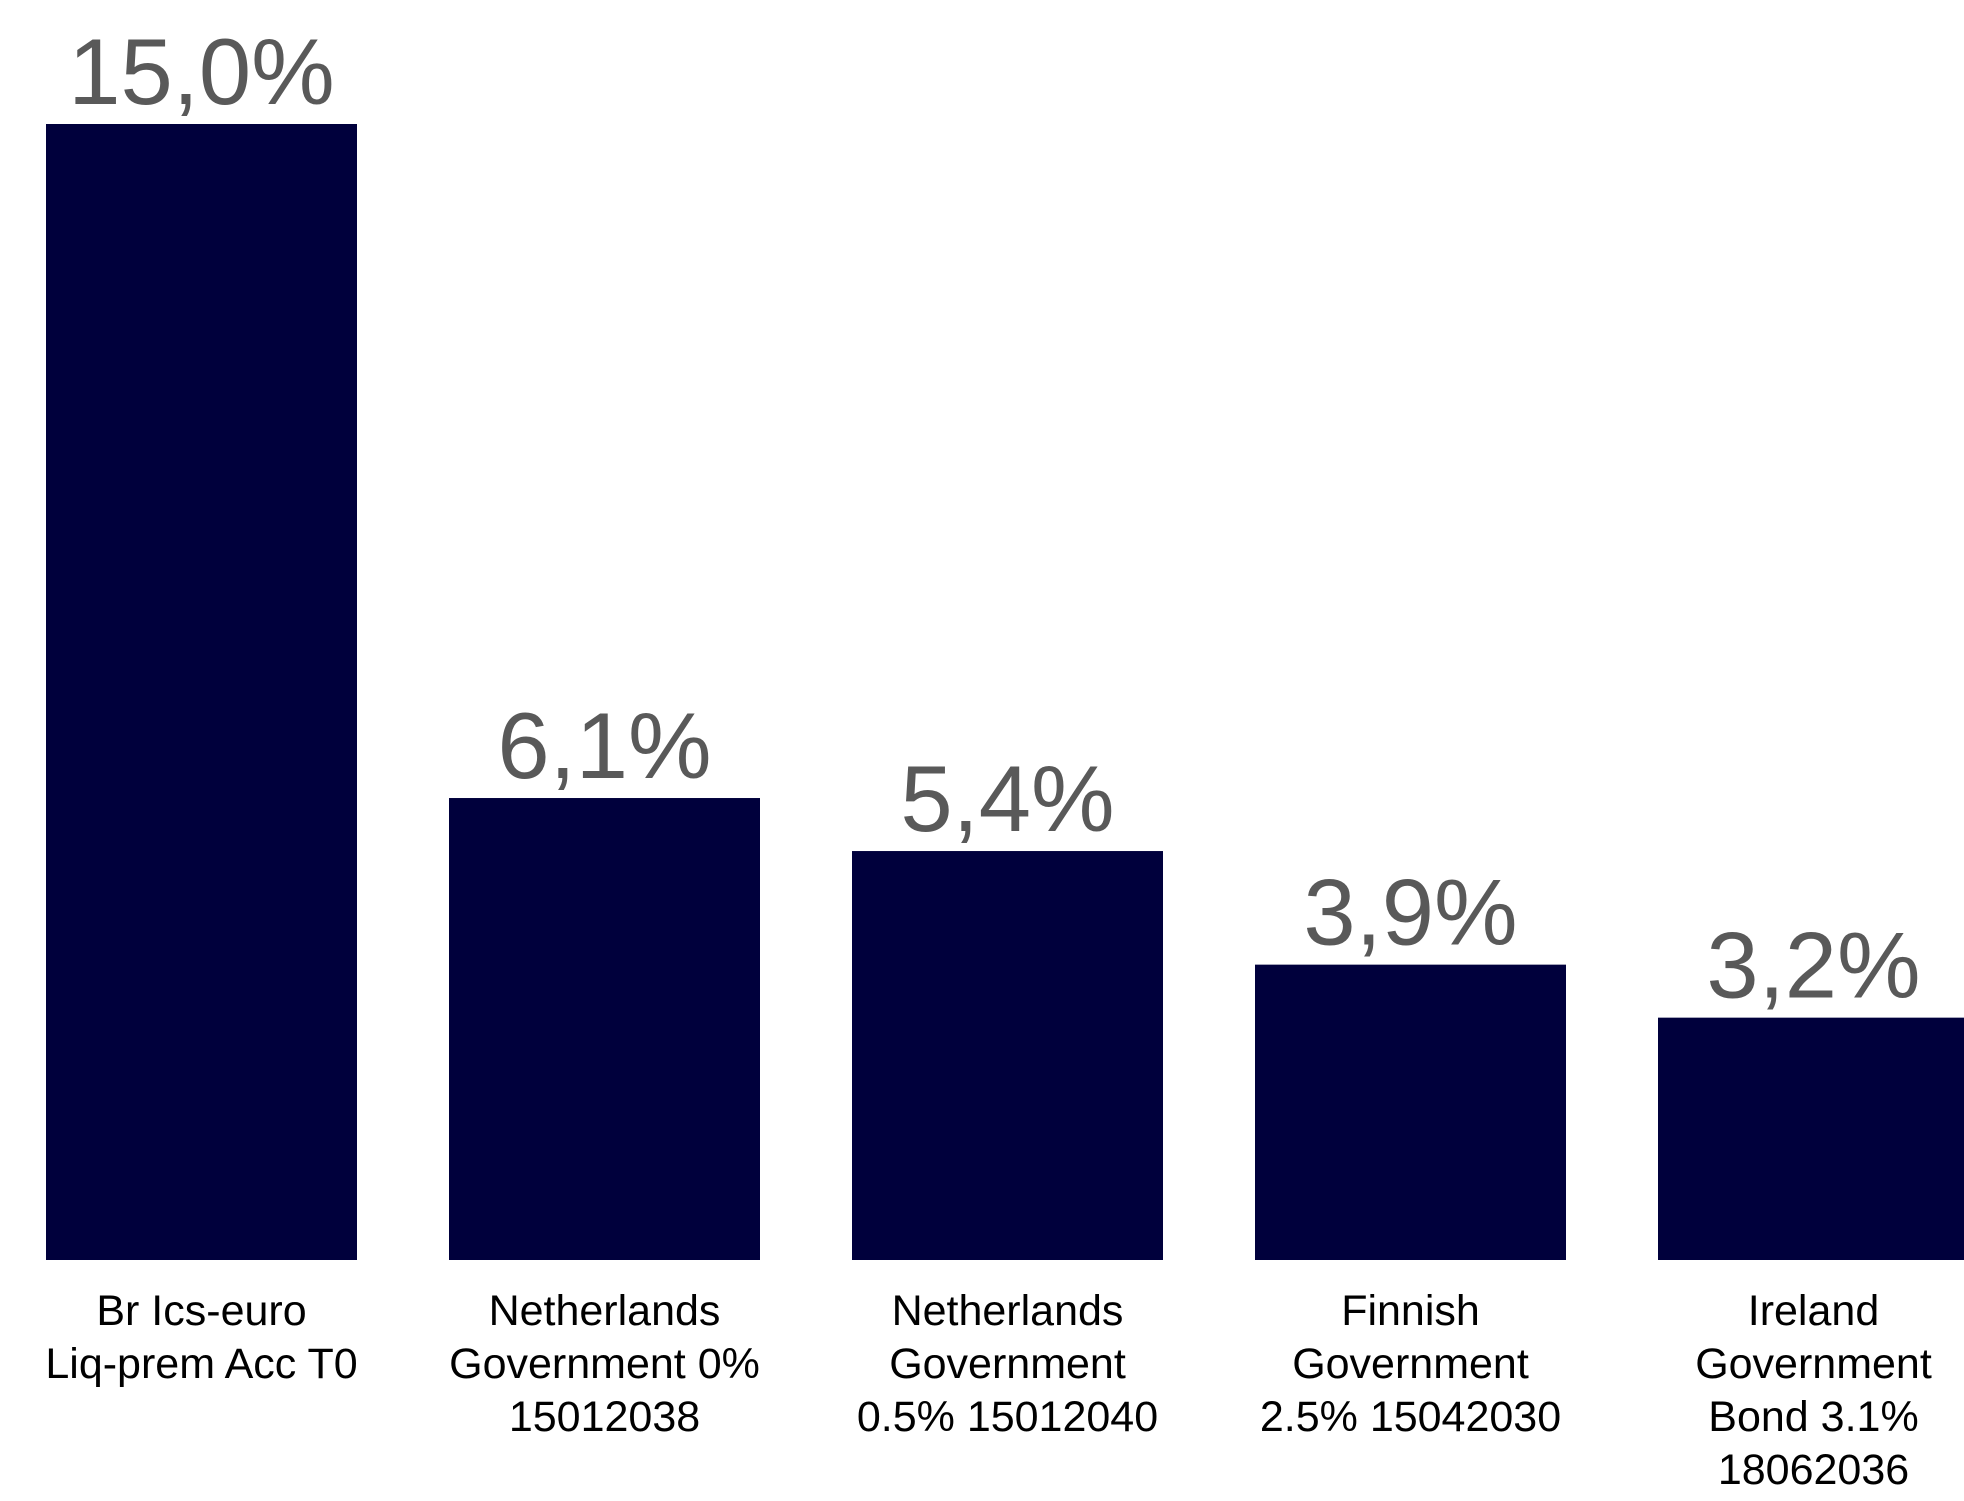 The image size is (1964, 1501). What do you see at coordinates (1410, 1417) in the screenshot?
I see `category-label-4-line-3: 2.5% 15042030` at bounding box center [1410, 1417].